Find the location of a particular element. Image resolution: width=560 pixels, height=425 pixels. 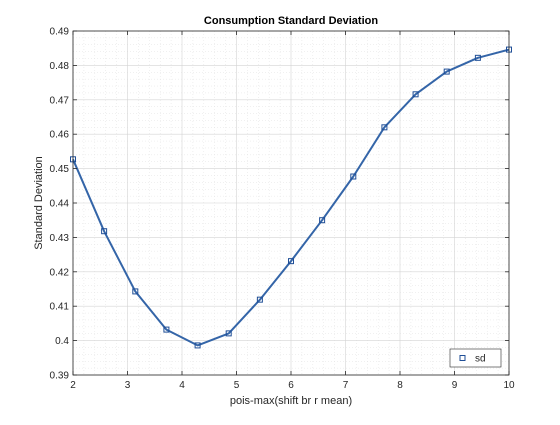

legend: sd is located at coordinates (475, 358).